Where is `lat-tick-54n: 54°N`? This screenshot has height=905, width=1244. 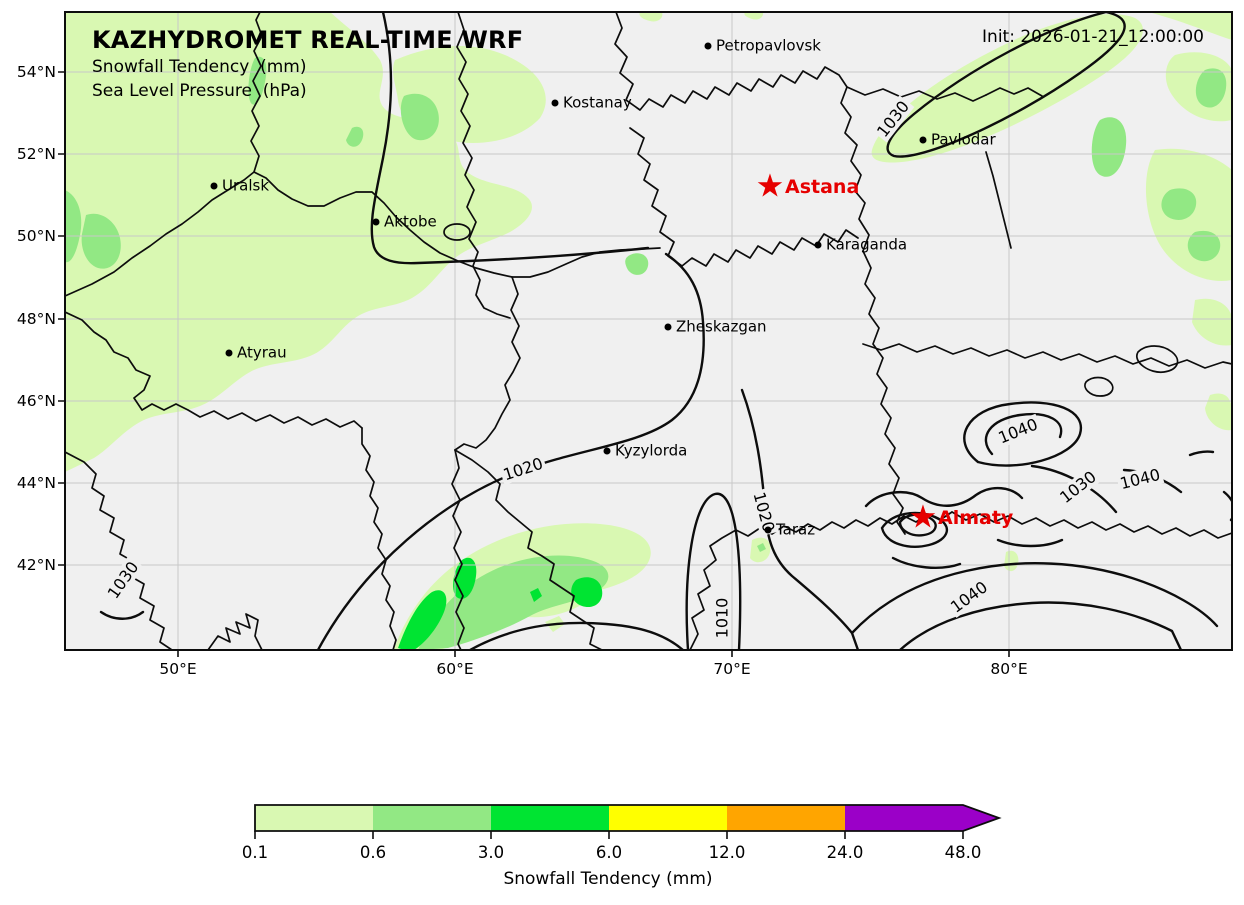
lat-tick-54n: 54°N is located at coordinates (36, 72).